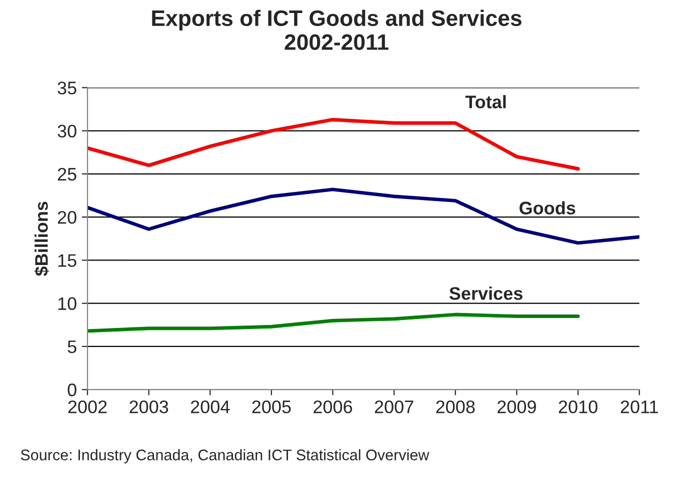 This screenshot has width=673, height=487. I want to click on x-tick-label: 2004, so click(210, 407).